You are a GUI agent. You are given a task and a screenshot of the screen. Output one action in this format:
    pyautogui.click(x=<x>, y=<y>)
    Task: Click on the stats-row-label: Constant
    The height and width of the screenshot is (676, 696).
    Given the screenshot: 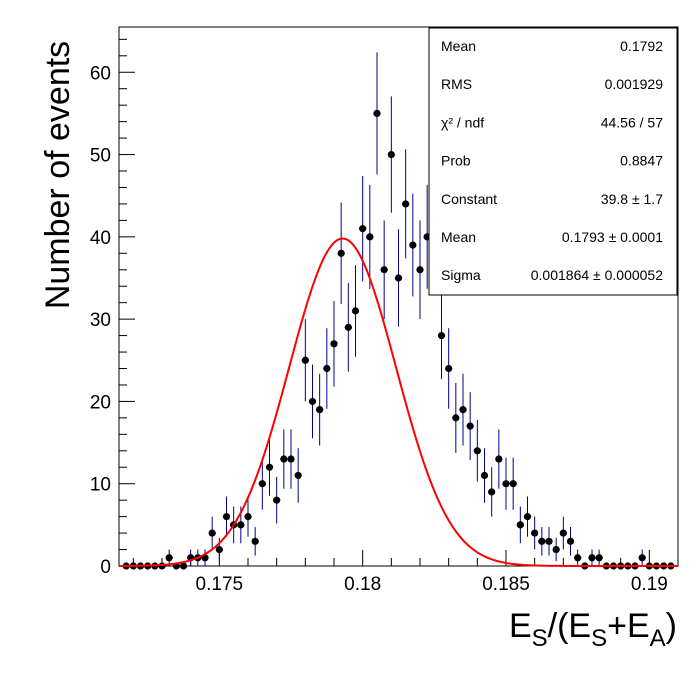 What is the action you would take?
    pyautogui.click(x=469, y=199)
    